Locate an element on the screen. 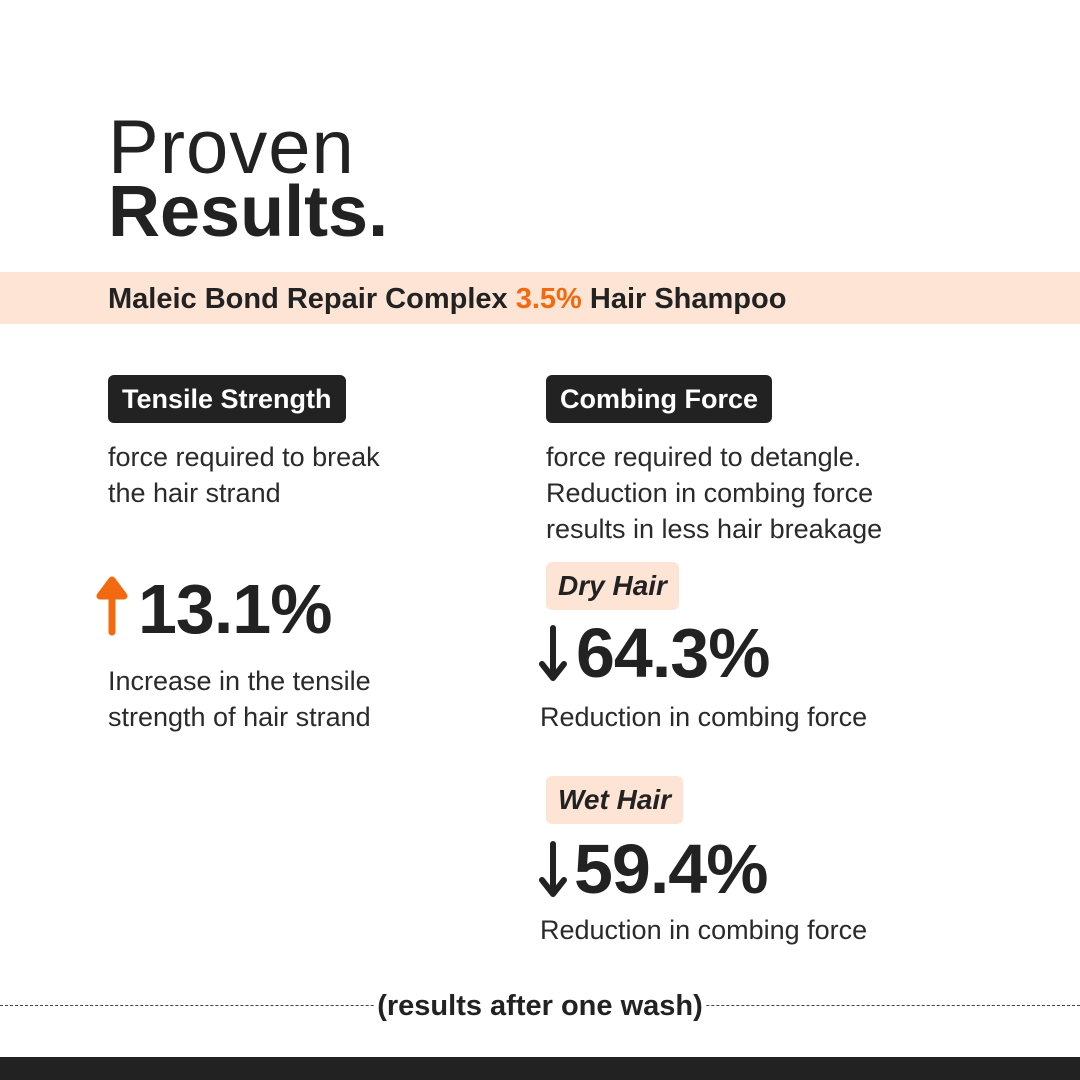 This screenshot has width=1080, height=1080. product-concentration: 3.5% is located at coordinates (548, 299).